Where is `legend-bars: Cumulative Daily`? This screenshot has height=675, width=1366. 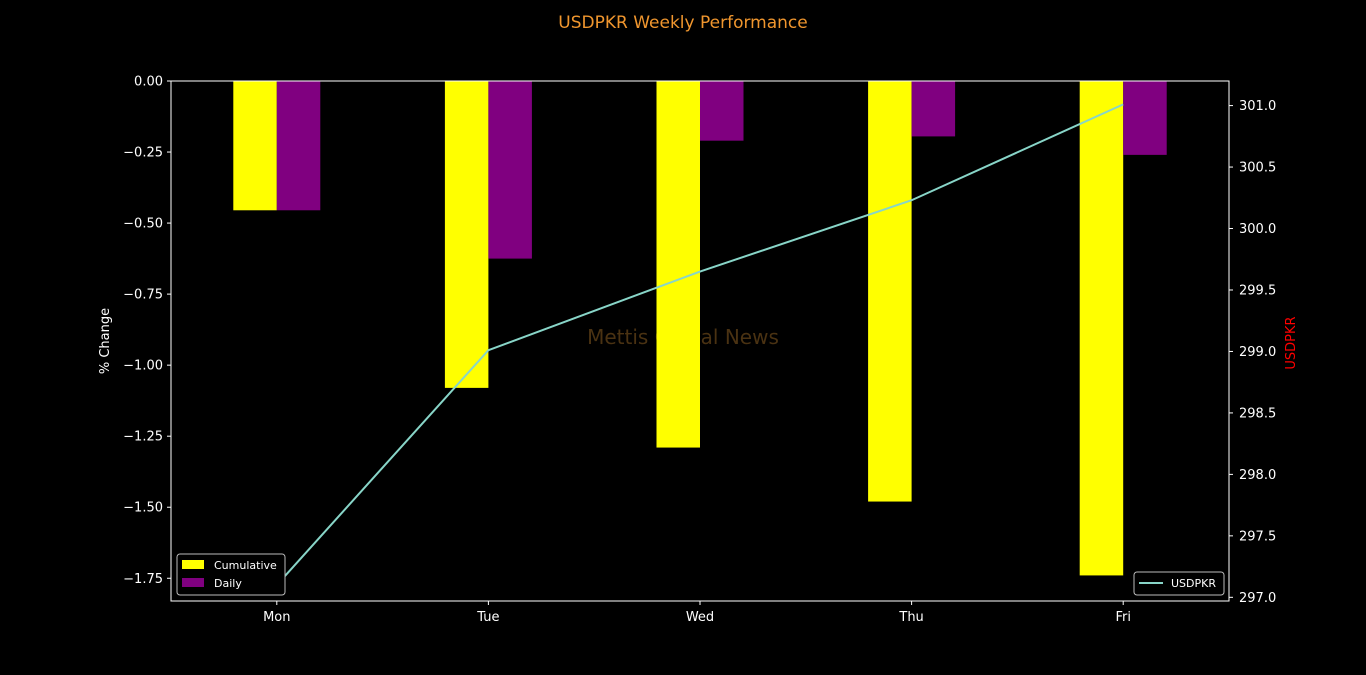 legend-bars: Cumulative Daily is located at coordinates (231, 574).